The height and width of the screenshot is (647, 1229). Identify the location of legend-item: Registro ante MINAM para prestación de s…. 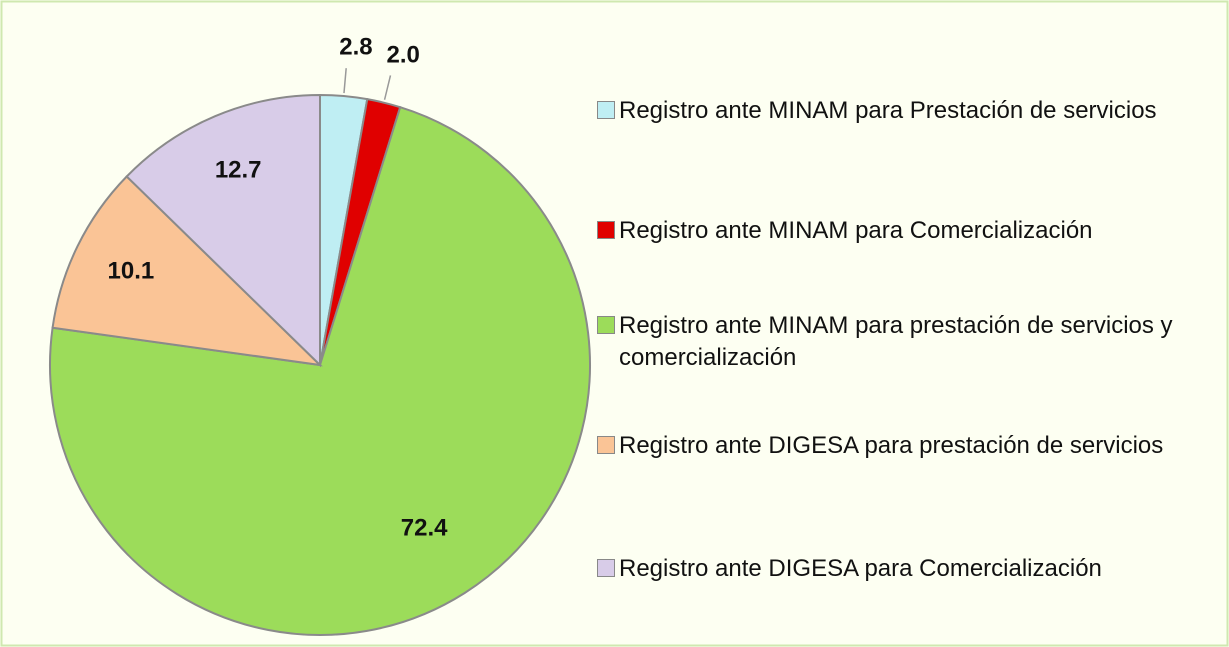
(912, 342).